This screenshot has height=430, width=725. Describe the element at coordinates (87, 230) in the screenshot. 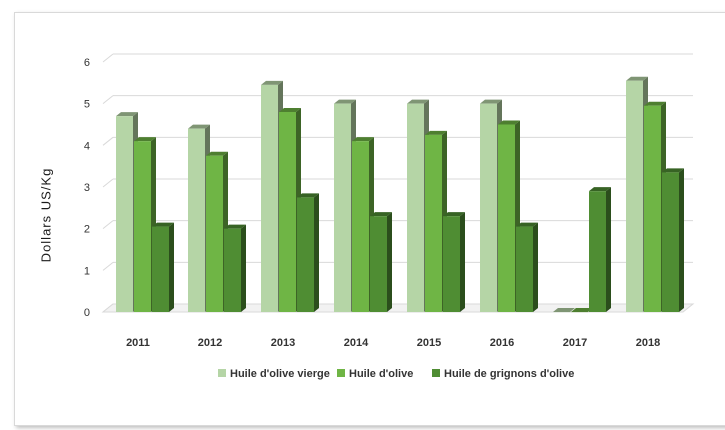

I see `y-tick-label: 2` at that location.